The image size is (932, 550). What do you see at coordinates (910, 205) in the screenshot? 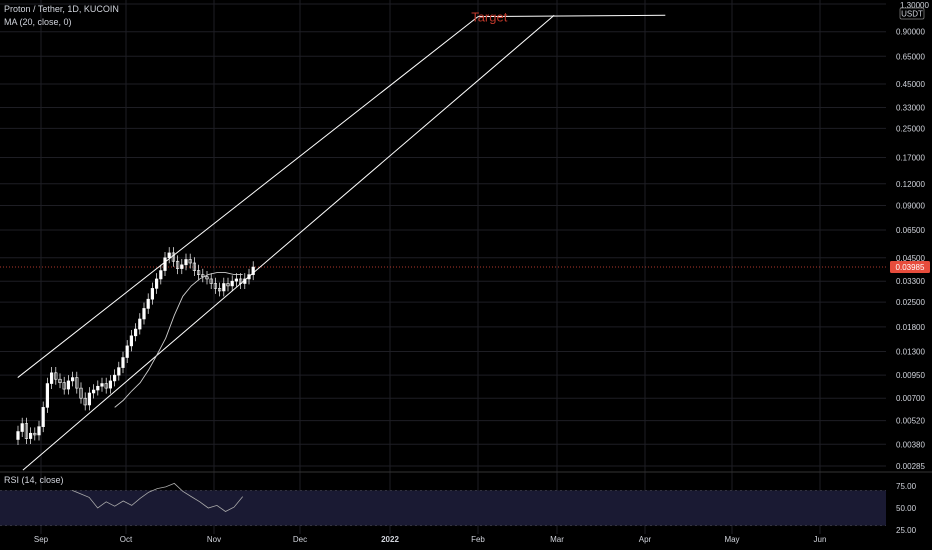
I see `price-tick-label: 0.09000` at bounding box center [910, 205].